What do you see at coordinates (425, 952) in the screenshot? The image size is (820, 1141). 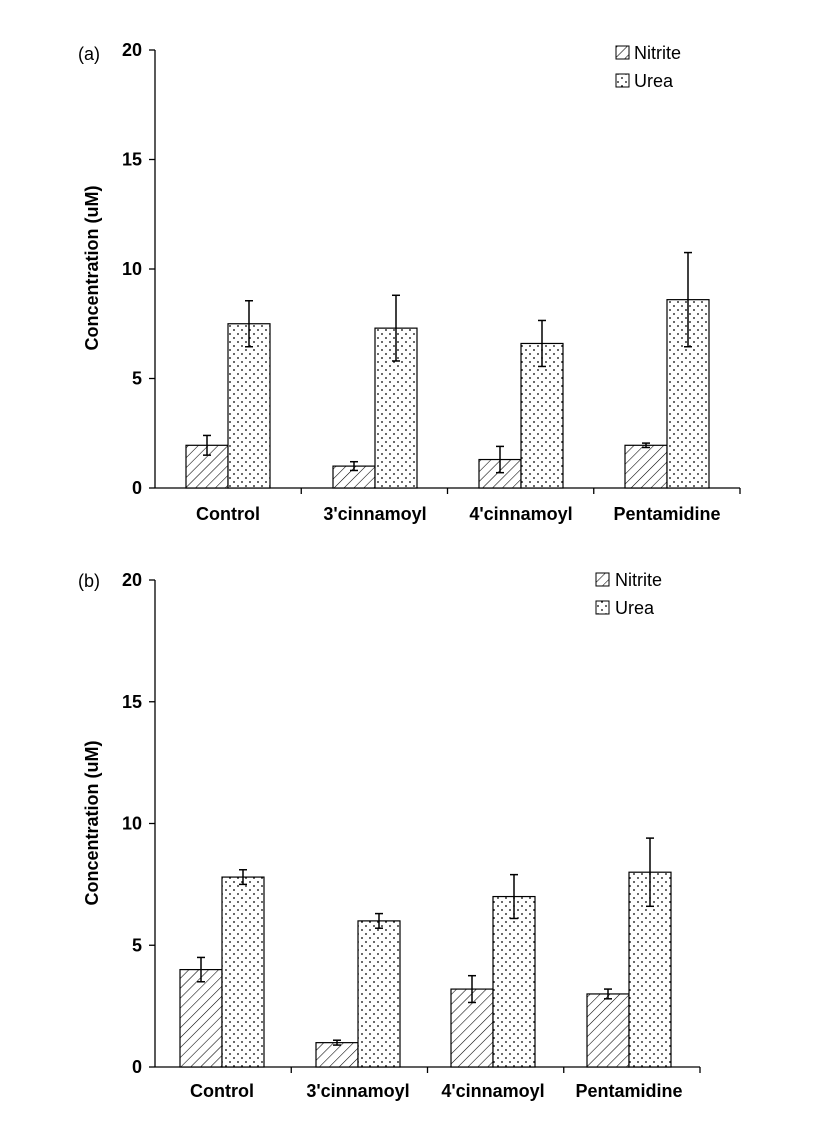 I see `bars-b` at bounding box center [425, 952].